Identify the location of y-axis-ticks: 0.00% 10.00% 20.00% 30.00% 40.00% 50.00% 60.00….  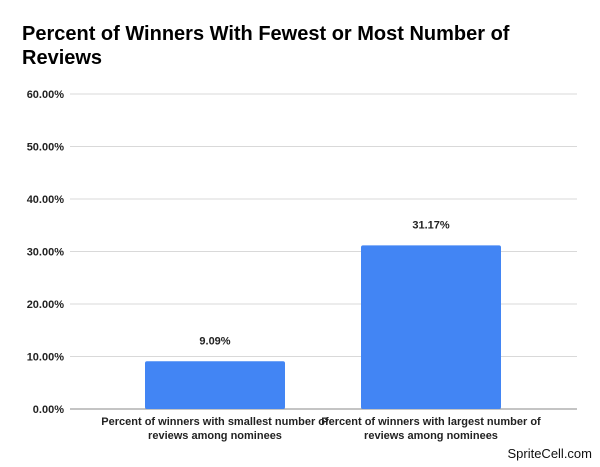
(46, 252).